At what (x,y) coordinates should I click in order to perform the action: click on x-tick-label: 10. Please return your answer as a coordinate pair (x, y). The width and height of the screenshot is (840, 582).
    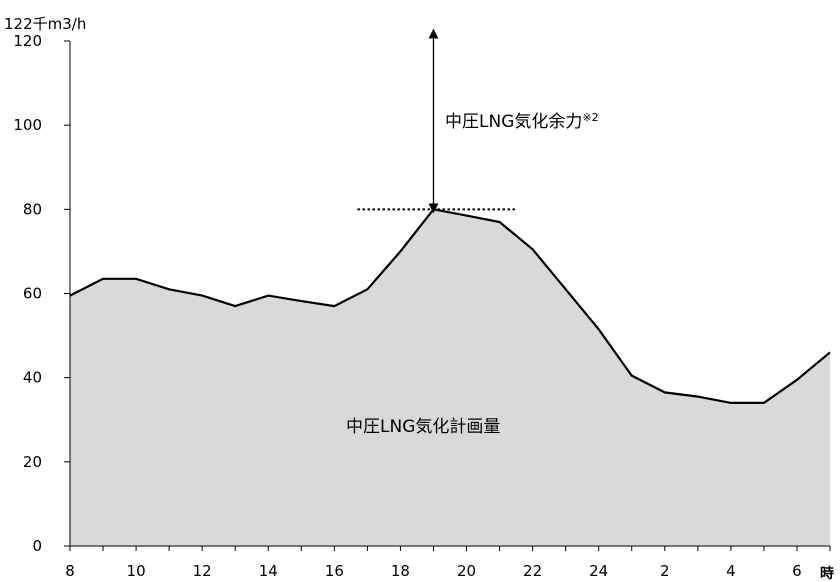
    Looking at the image, I should click on (136, 571).